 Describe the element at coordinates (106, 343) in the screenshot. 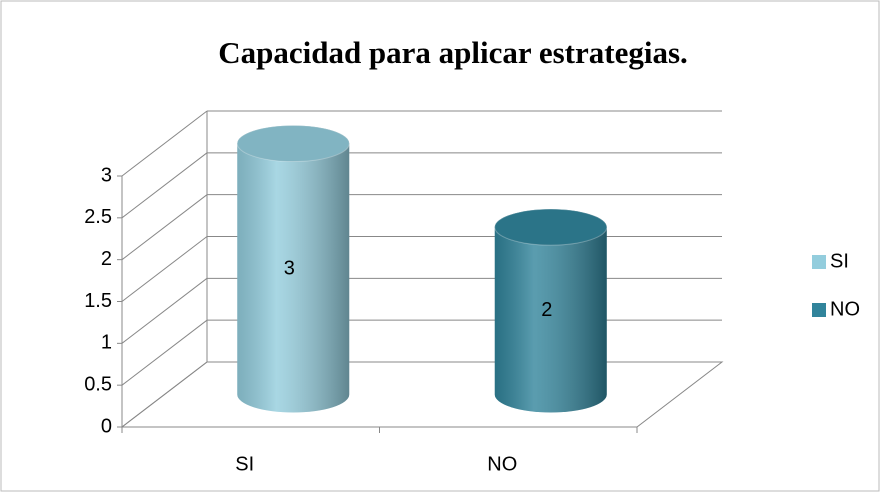

I see `y-tick-label: 1` at that location.